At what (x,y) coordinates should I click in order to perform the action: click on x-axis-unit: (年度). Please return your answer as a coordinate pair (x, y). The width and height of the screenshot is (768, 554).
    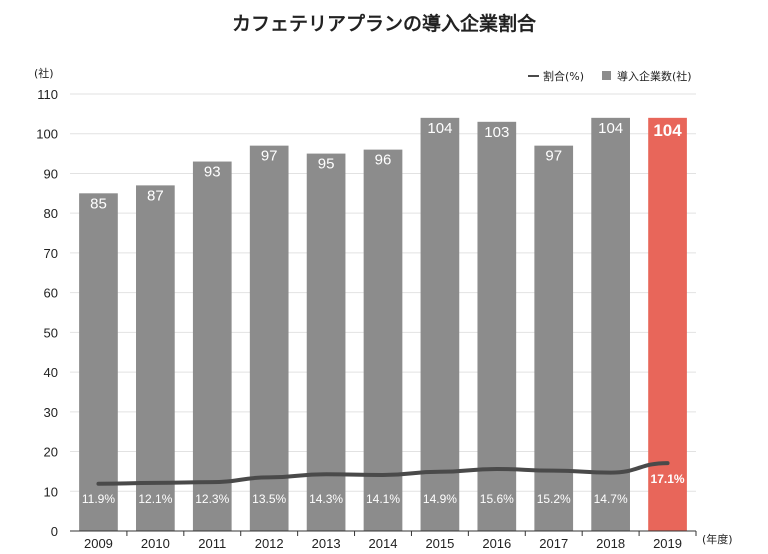
    Looking at the image, I should click on (717, 539).